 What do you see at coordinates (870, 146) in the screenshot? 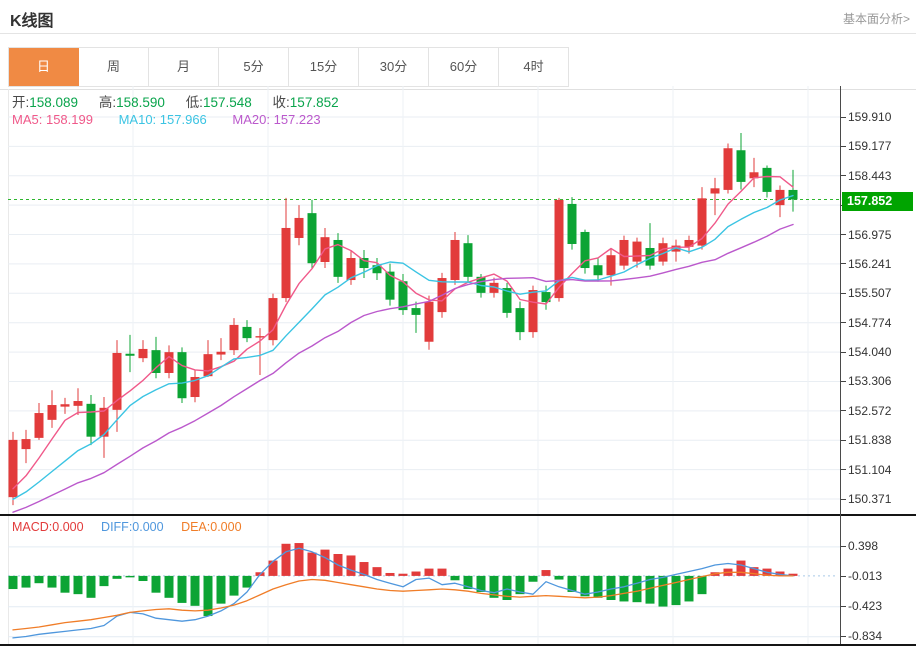
I see `price-tick-label: 159.177` at bounding box center [870, 146].